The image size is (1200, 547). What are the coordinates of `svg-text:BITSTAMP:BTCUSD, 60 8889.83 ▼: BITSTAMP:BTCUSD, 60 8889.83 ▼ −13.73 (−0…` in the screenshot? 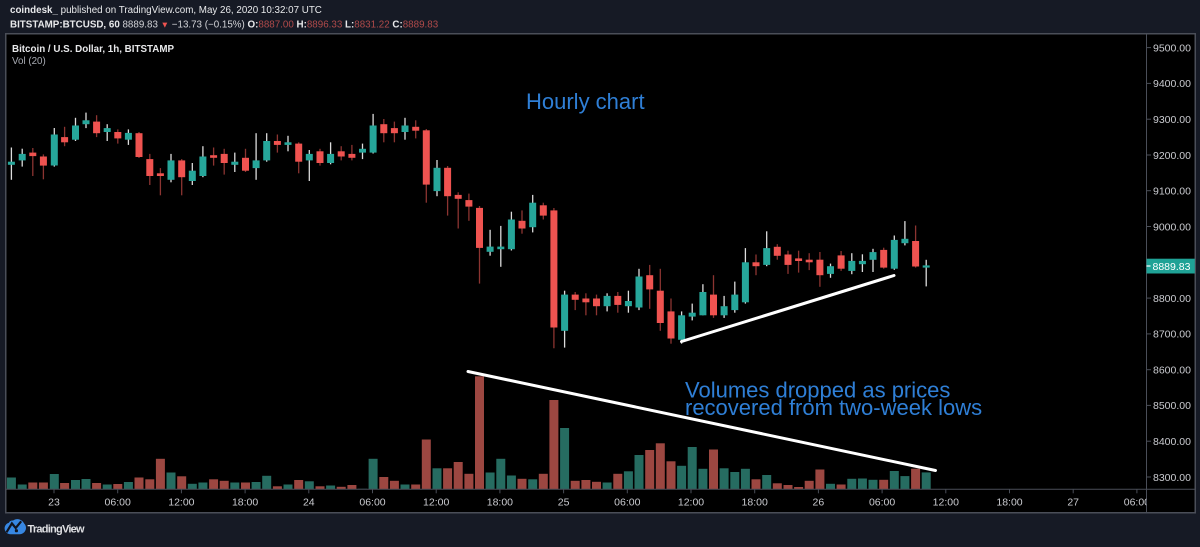 It's located at (224, 24).